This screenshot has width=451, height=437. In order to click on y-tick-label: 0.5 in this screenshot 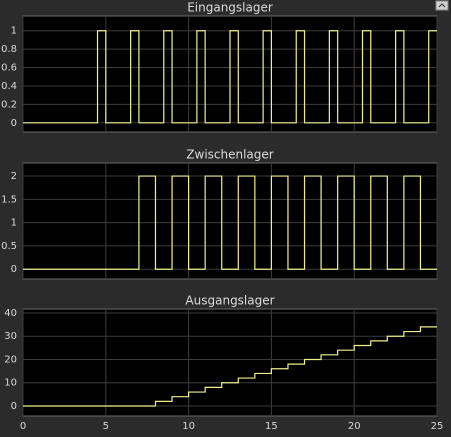, I will do `click(9, 246)`.